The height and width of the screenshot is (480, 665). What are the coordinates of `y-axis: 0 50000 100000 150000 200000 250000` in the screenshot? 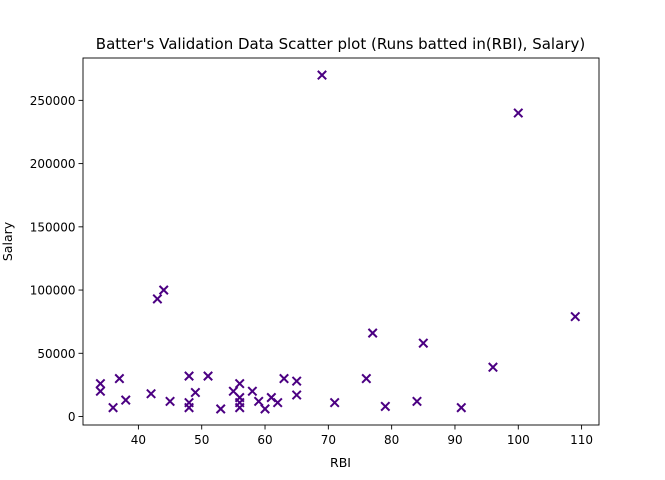 It's located at (56, 259).